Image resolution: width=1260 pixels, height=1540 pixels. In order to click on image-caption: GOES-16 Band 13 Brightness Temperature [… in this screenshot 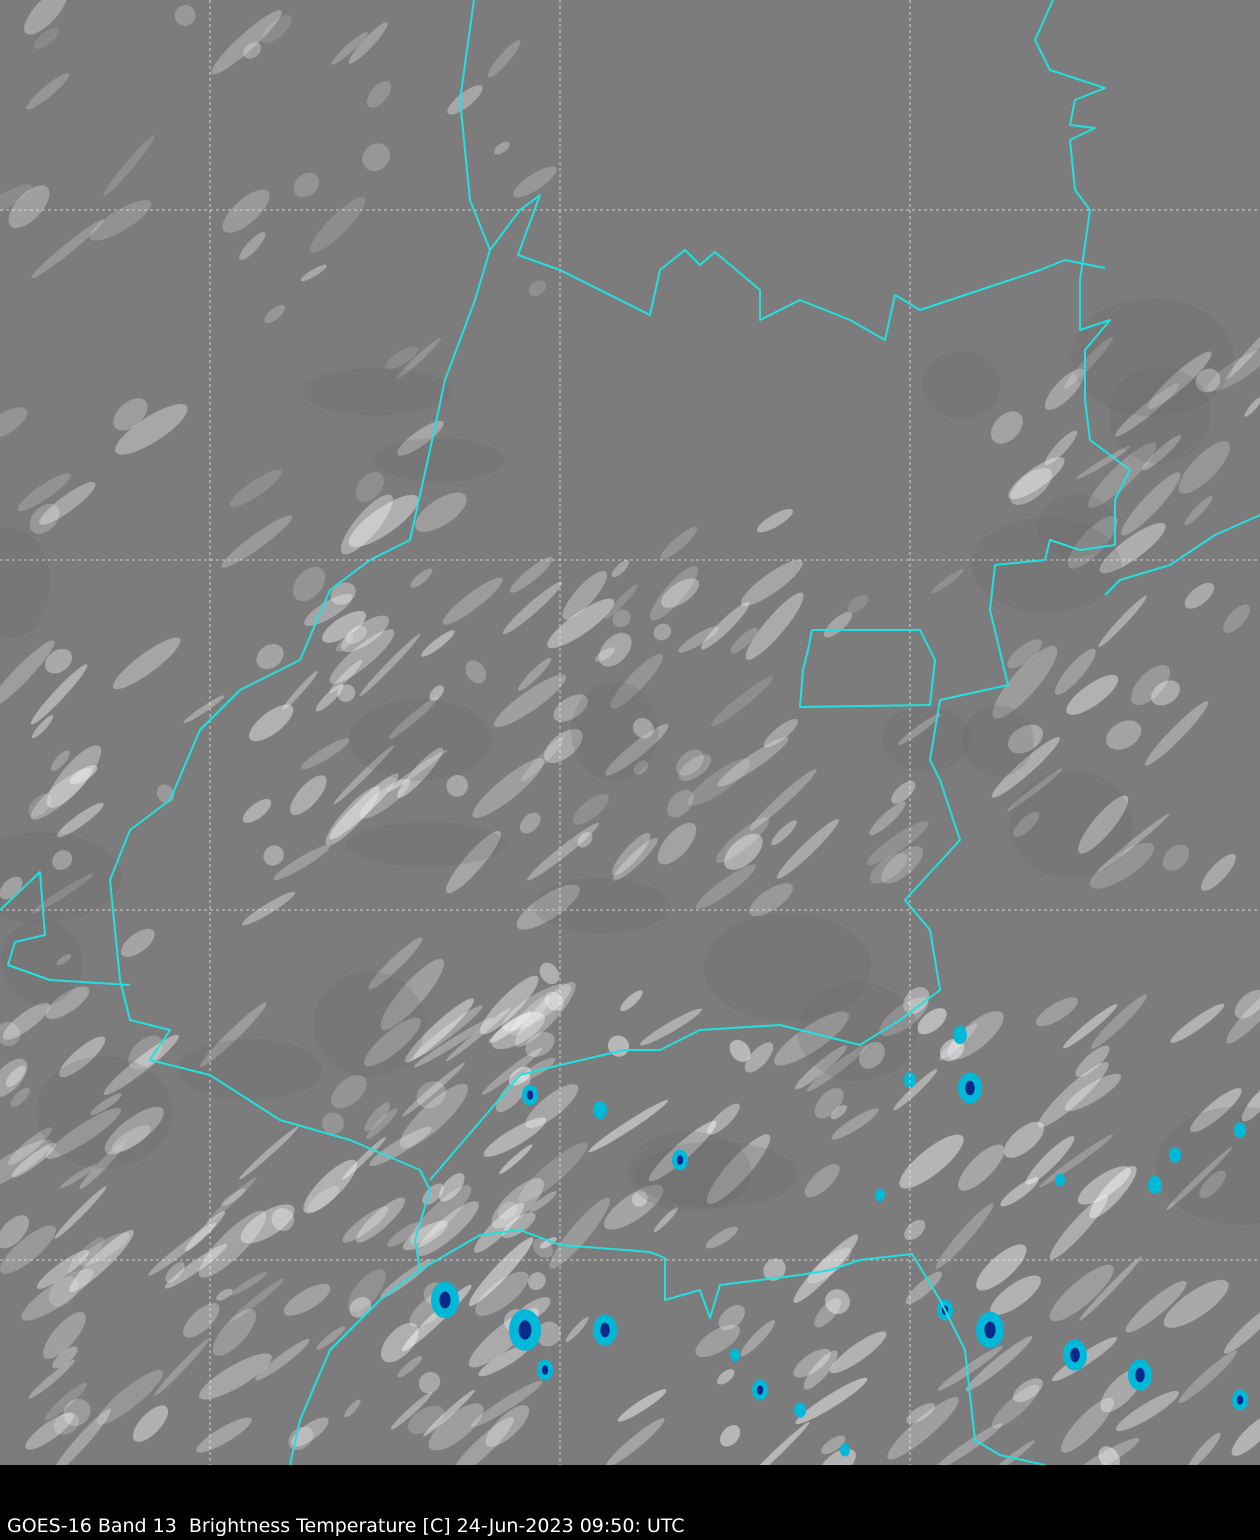, I will do `click(346, 1526)`.